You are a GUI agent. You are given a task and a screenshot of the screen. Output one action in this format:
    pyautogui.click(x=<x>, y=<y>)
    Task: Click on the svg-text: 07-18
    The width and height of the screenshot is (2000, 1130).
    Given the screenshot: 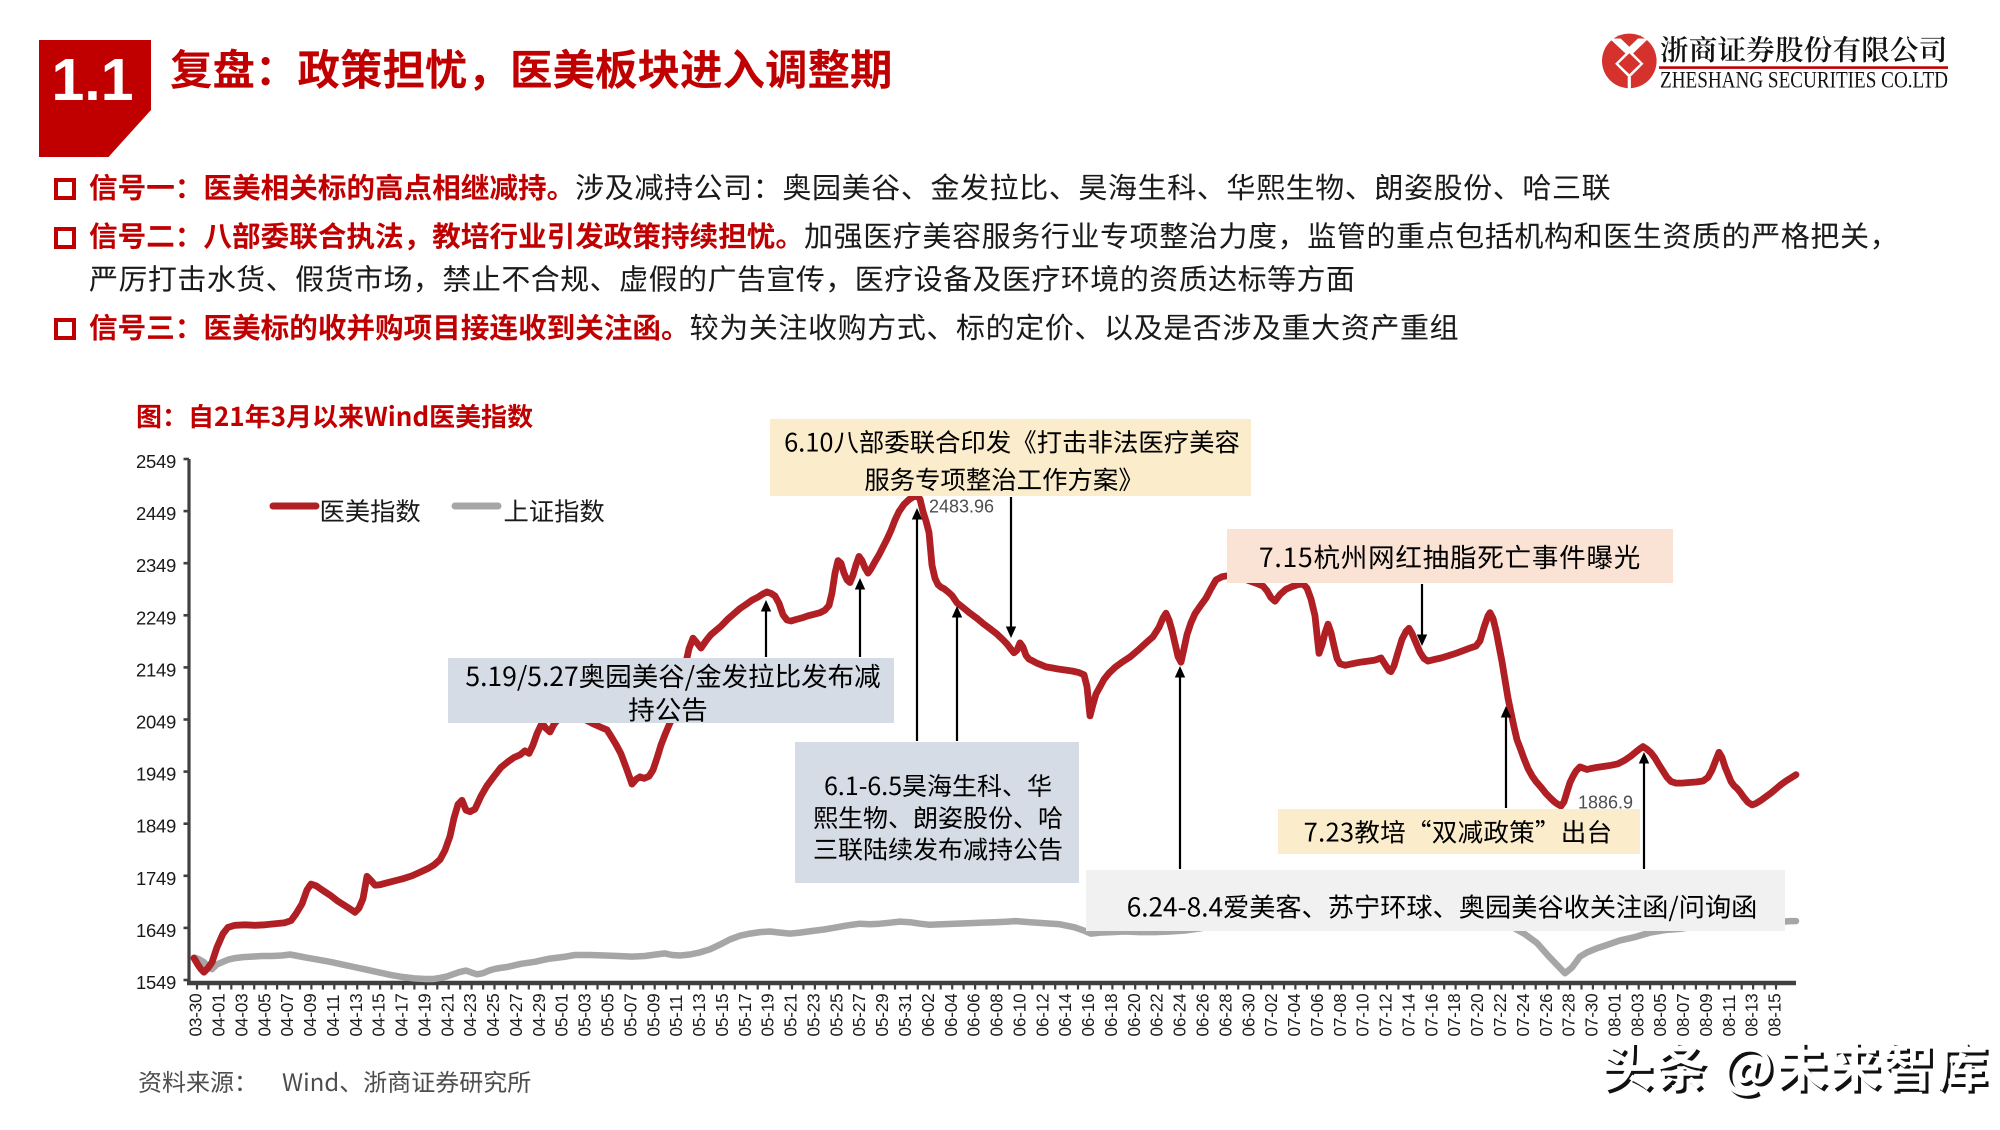 What is the action you would take?
    pyautogui.click(x=1454, y=1015)
    